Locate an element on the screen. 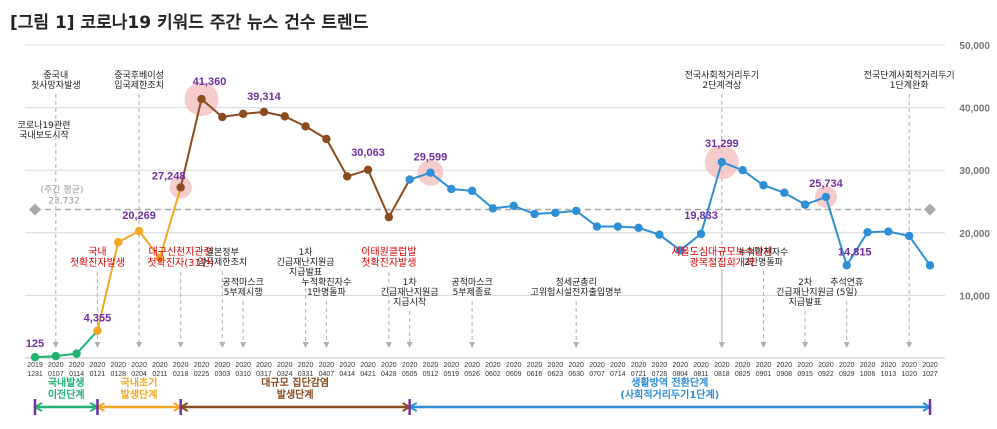 The image size is (997, 429). x-tick-label: 0922 is located at coordinates (826, 374).